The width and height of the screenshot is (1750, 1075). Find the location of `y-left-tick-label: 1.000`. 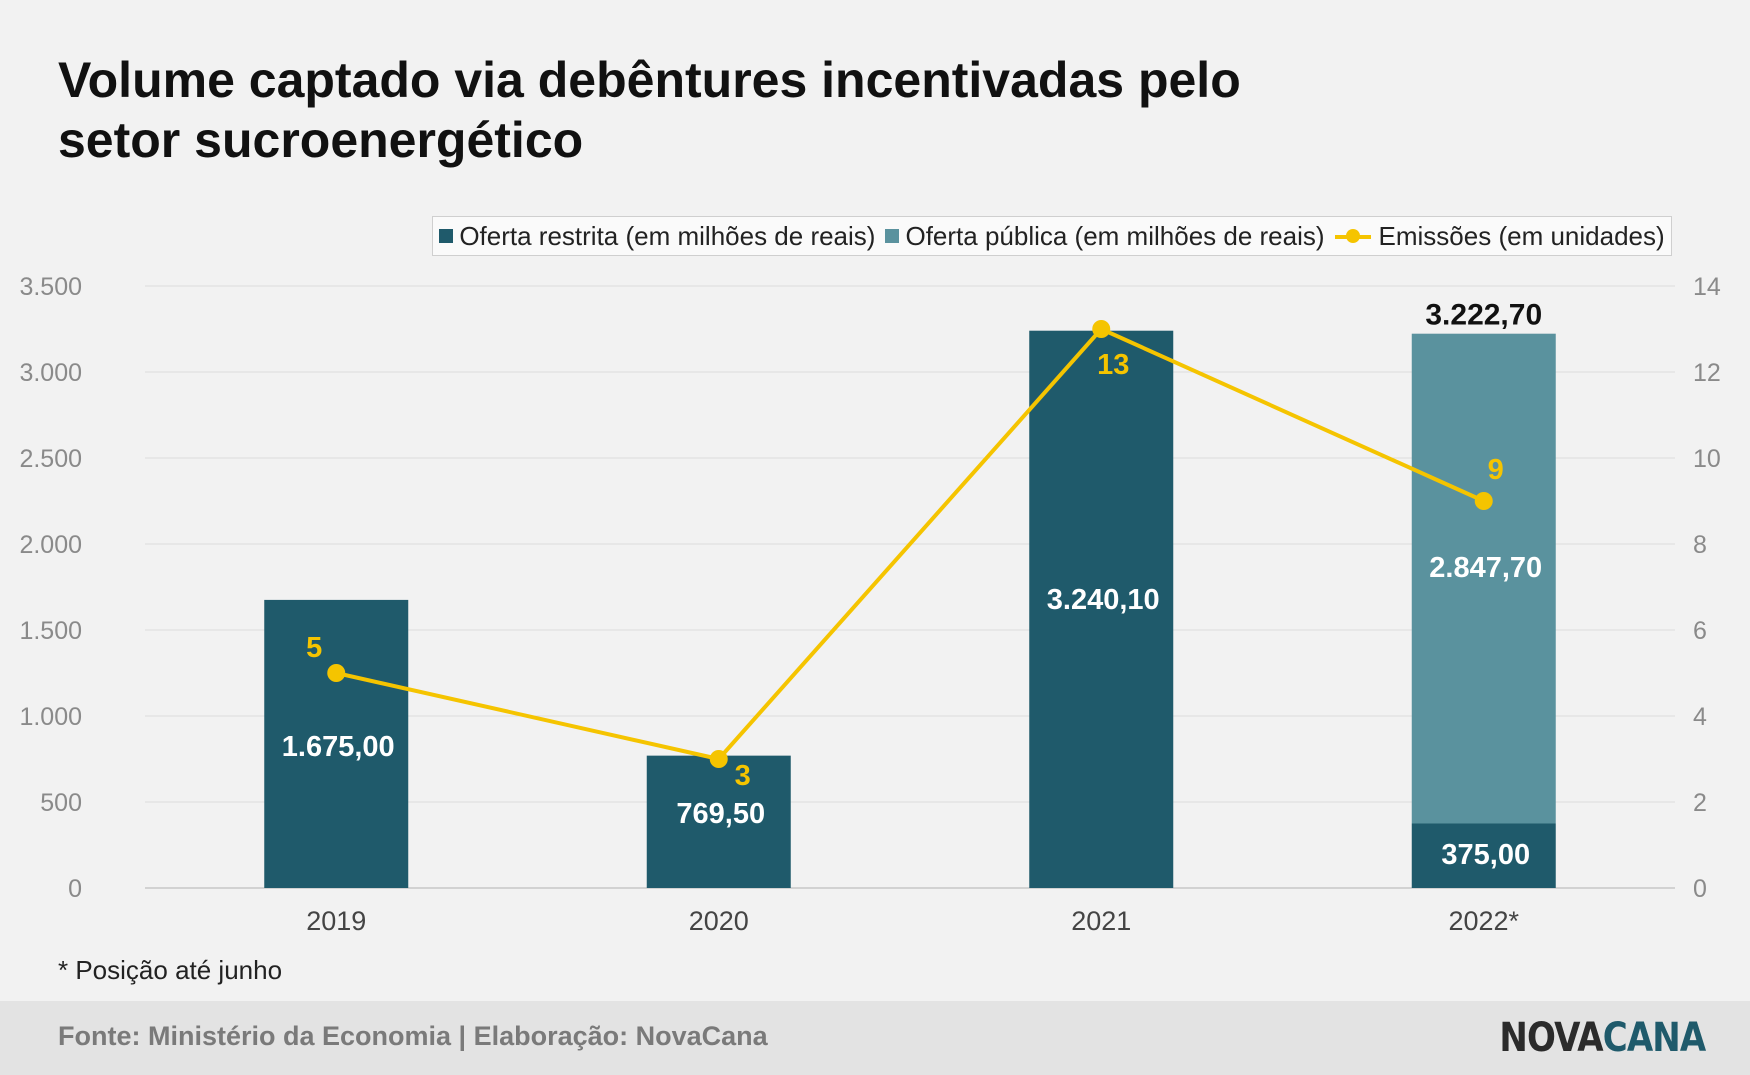

y-left-tick-label: 1.000 is located at coordinates (50, 717).